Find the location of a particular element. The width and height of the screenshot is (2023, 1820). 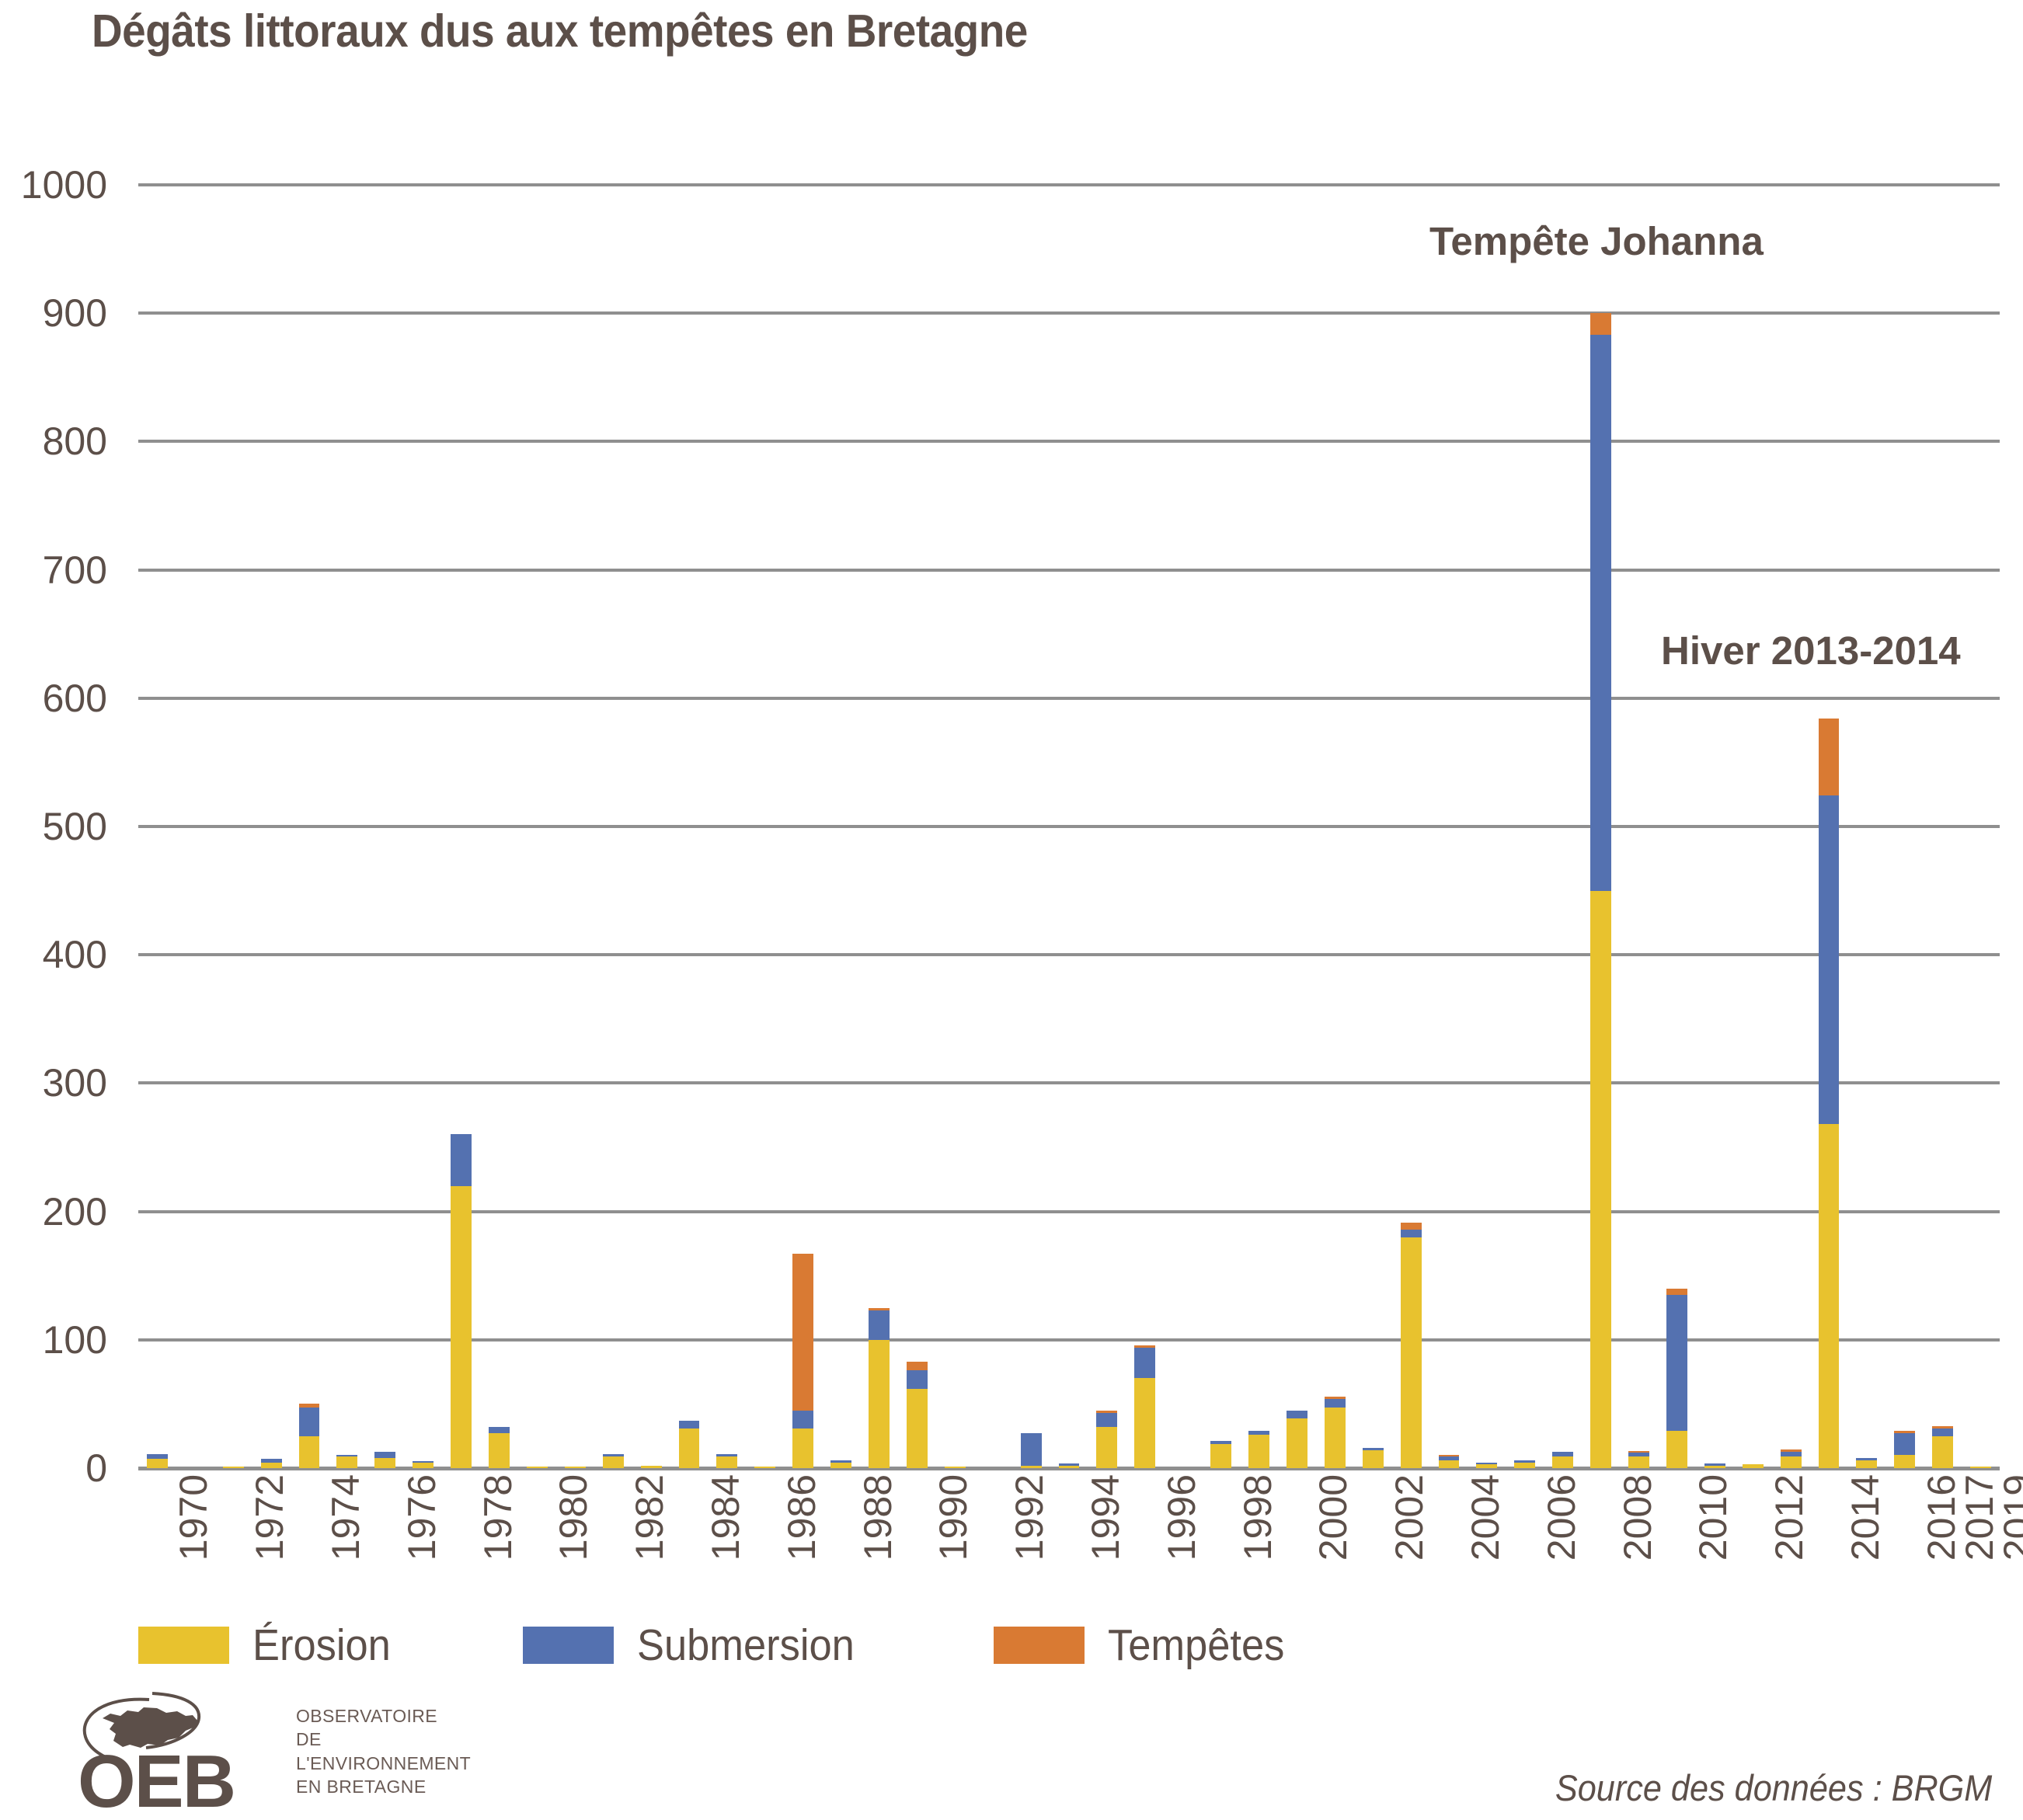

bar-segment-rosion-1999 is located at coordinates (1258, 1451).